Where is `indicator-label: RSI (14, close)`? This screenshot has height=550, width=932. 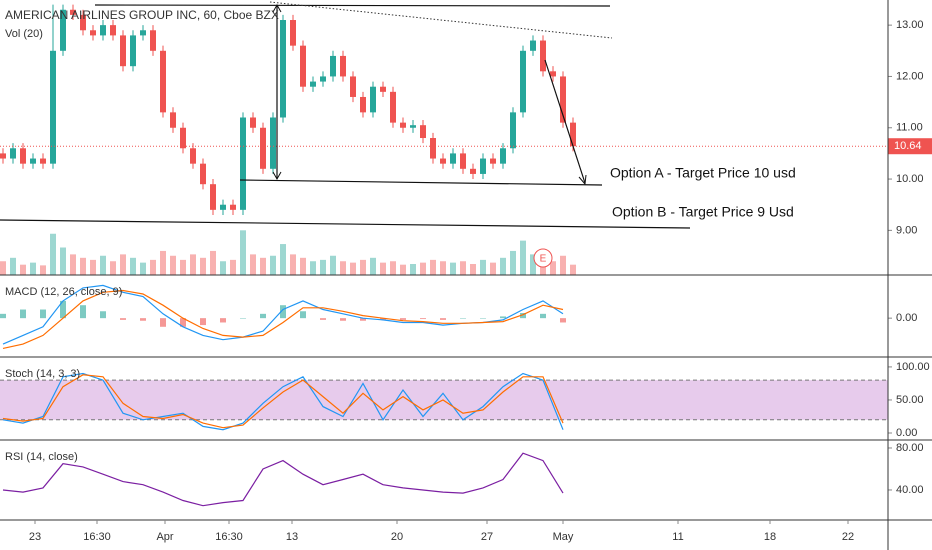 indicator-label: RSI (14, close) is located at coordinates (41, 457).